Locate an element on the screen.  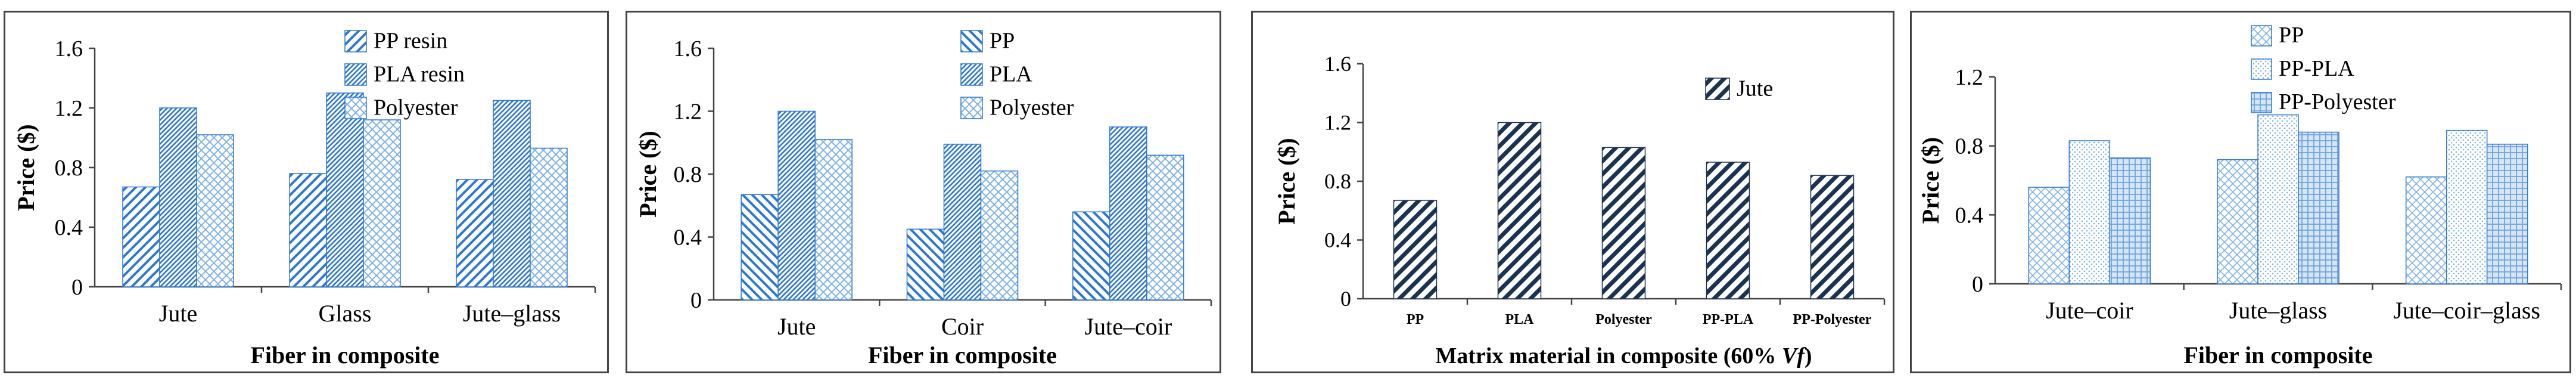
category-label: PP-Polyester is located at coordinates (1832, 319).